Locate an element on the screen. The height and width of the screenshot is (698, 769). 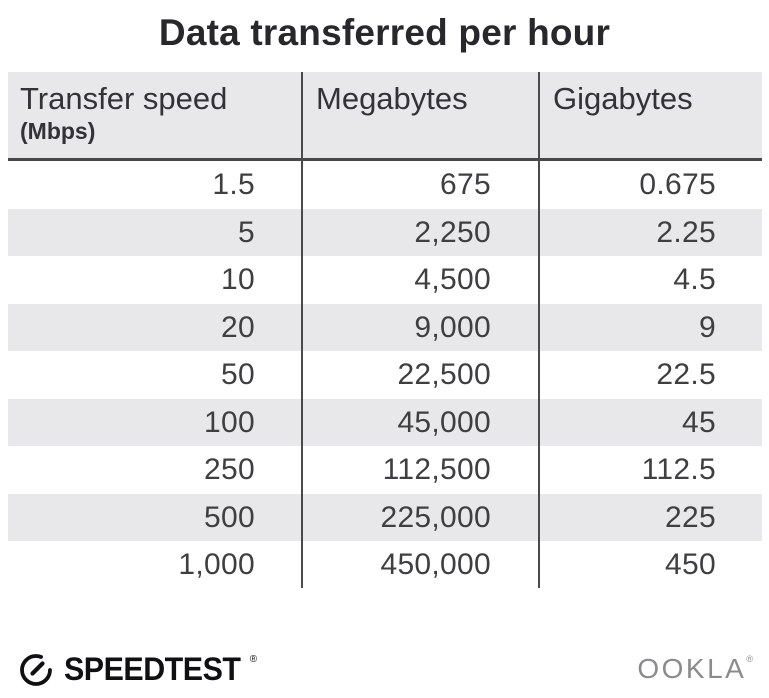
header-gigabytes: Gigabytes is located at coordinates (650, 115).